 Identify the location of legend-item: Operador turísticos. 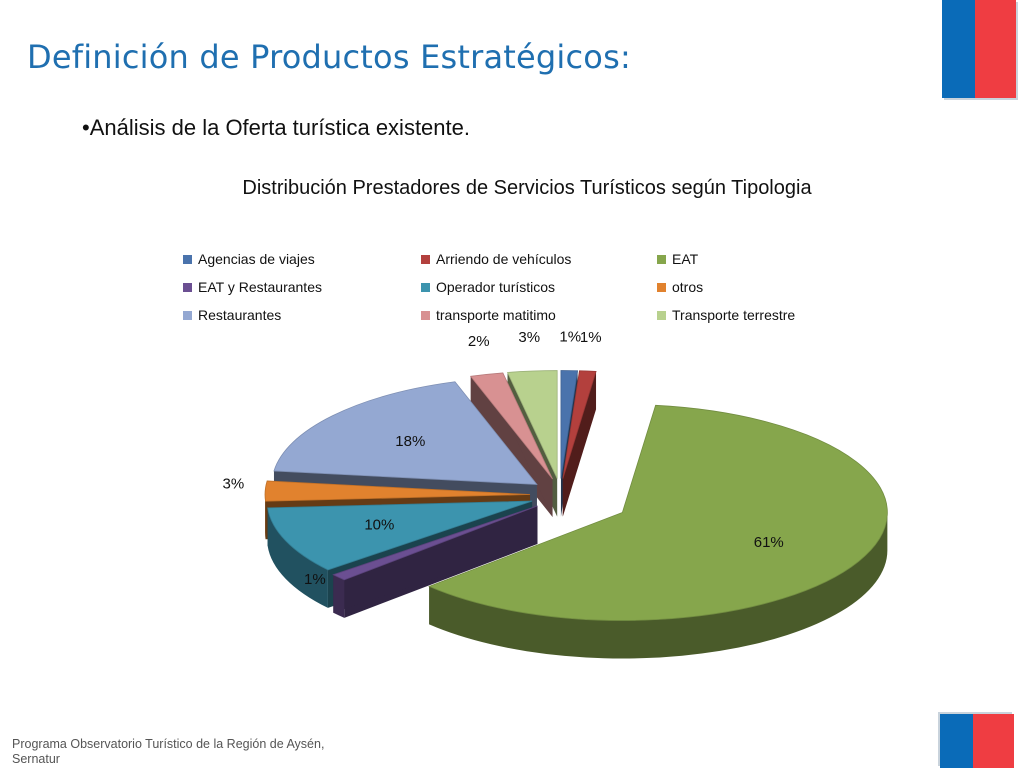
(539, 287).